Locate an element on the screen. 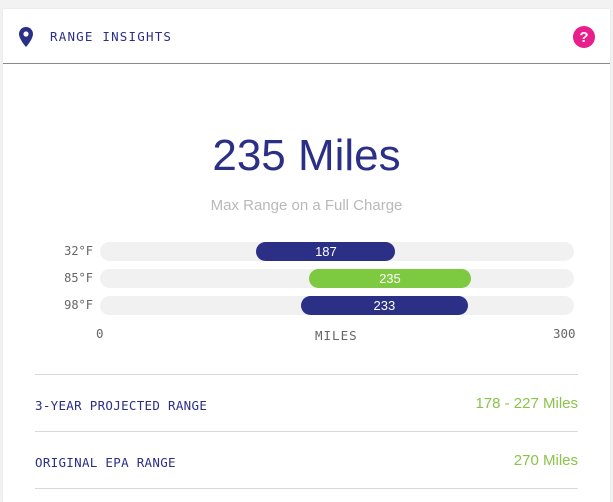  projected-range-label: 3-YEAR PROJECTED RANGE is located at coordinates (121, 405).